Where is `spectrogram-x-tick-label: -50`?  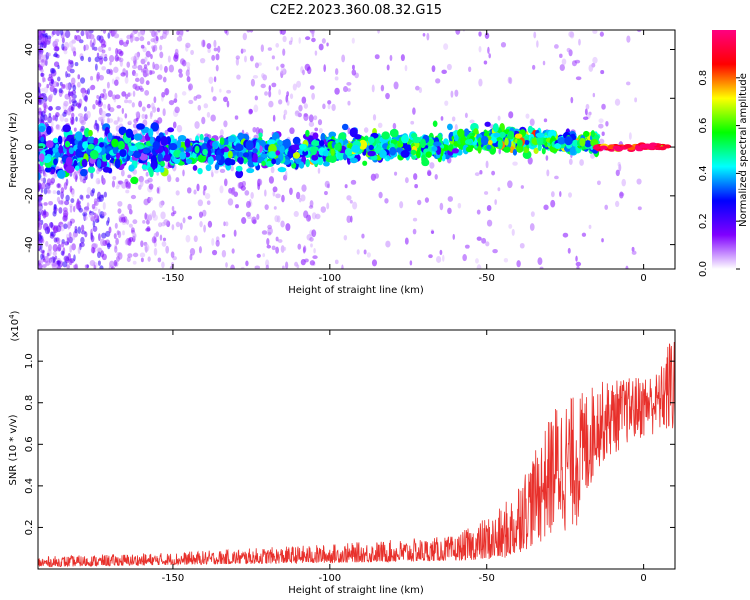 spectrogram-x-tick-label: -50 is located at coordinates (487, 278).